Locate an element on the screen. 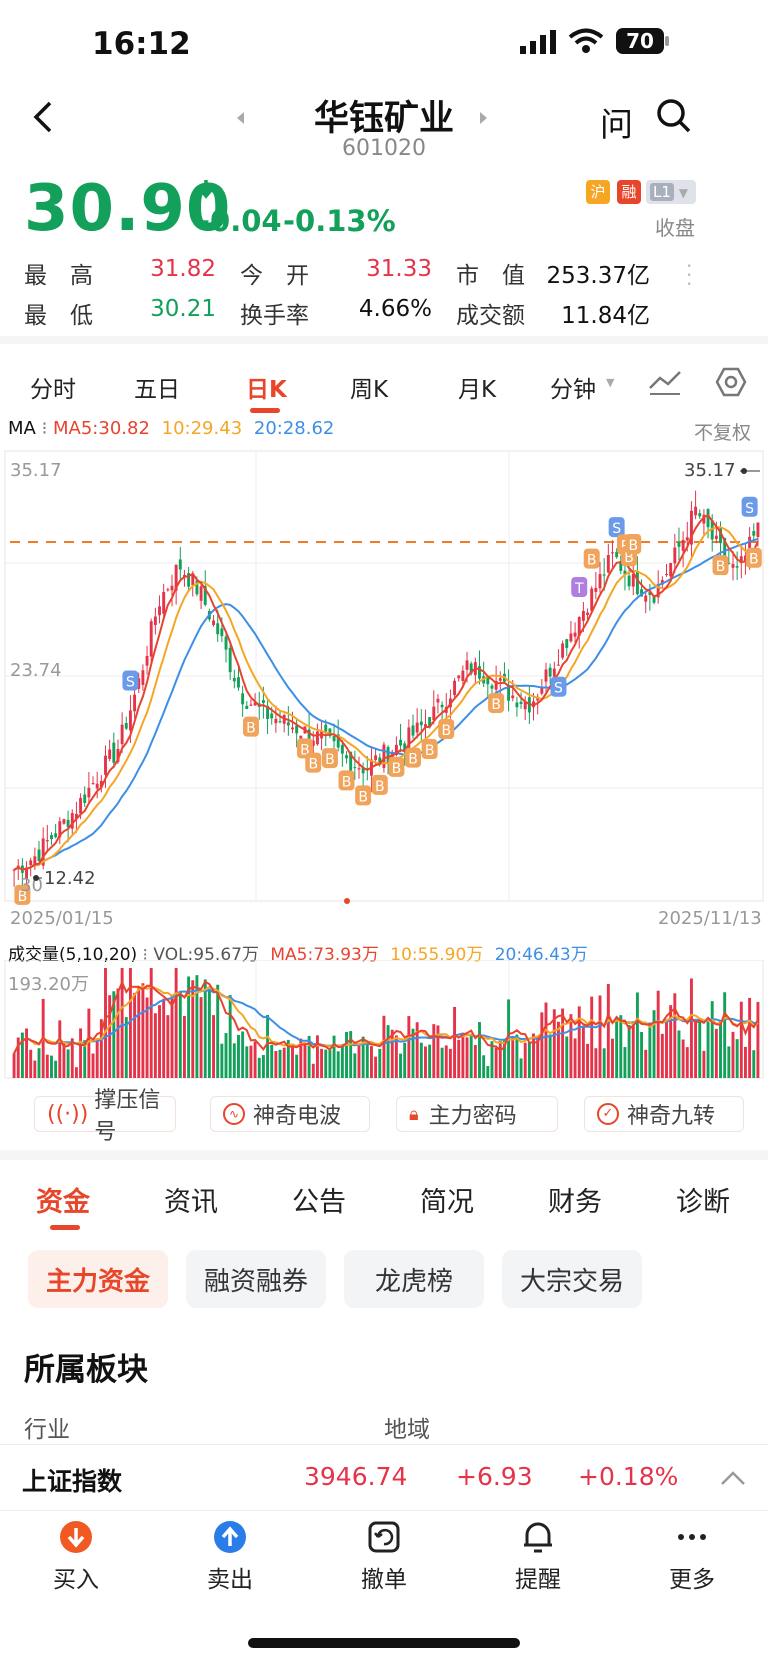  draw-line-icon is located at coordinates (665, 382).